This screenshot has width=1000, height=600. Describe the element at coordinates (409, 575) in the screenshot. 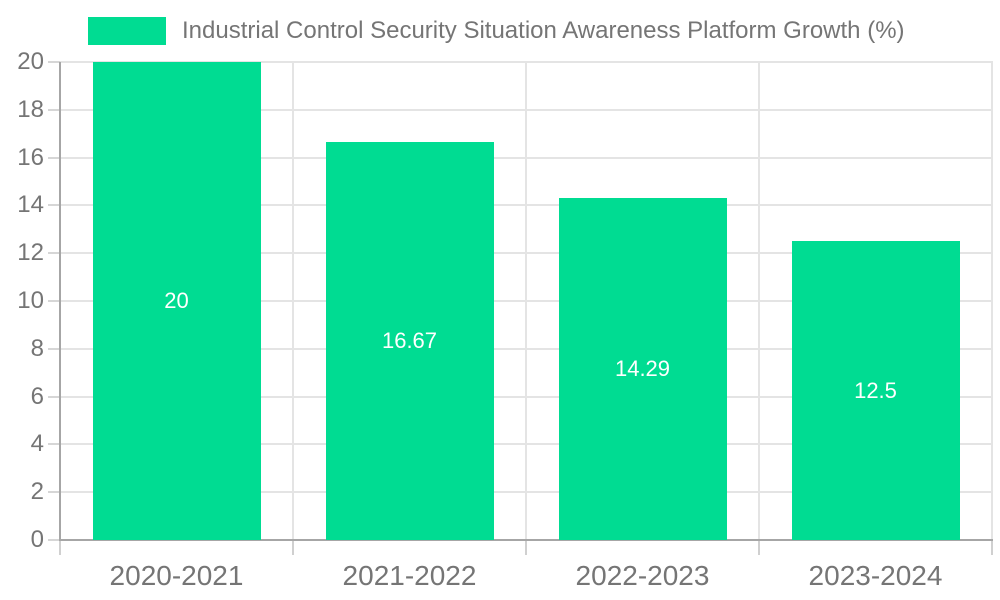

I see `x-category-label: 2021-2022` at that location.